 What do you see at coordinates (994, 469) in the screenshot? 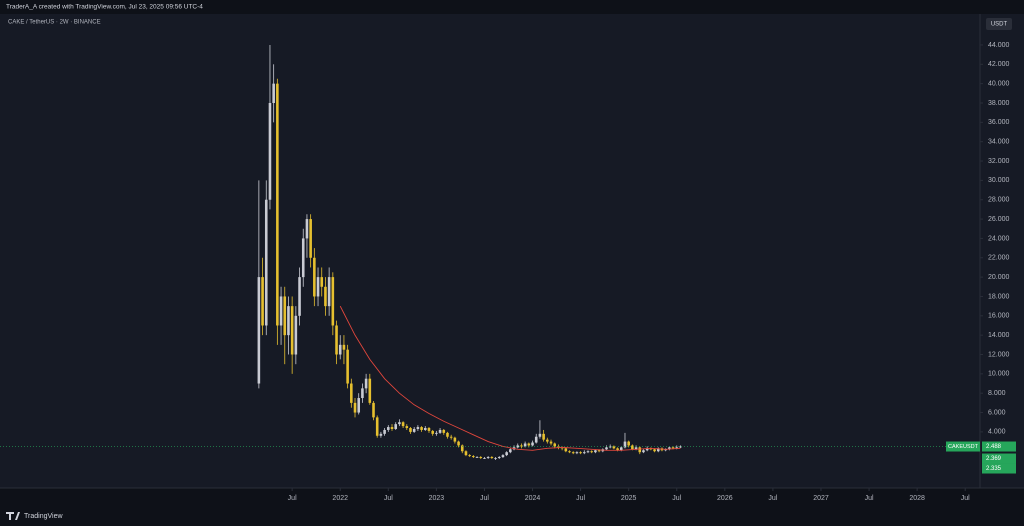
I see `price-box-label: 2.335` at bounding box center [994, 469].